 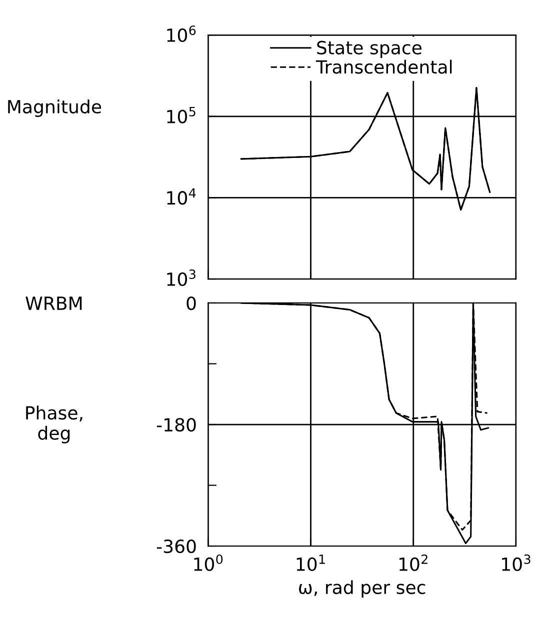 I want to click on y-axis-title: Magnitude, so click(x=55, y=108).